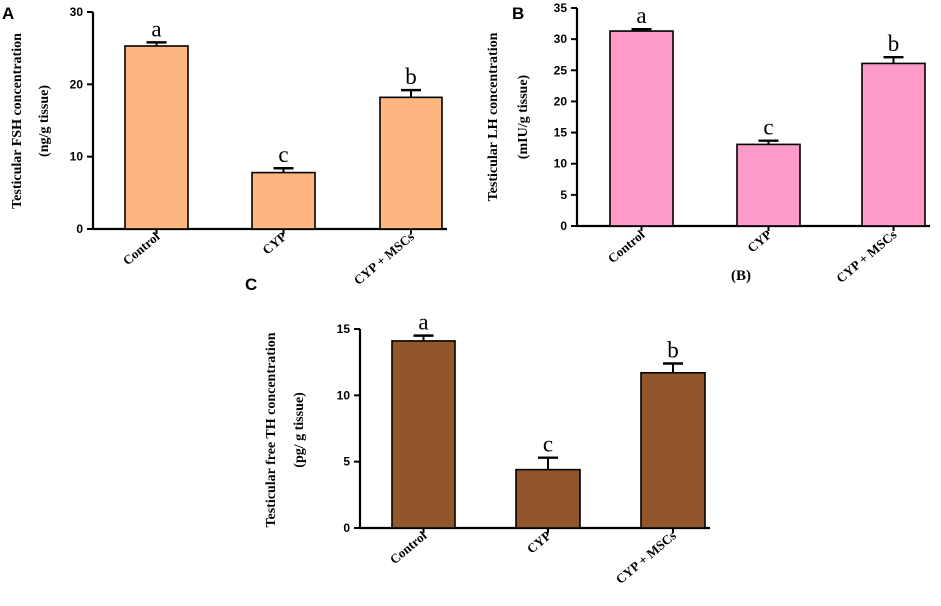 This screenshot has width=941, height=606. Describe the element at coordinates (493, 116) in the screenshot. I see `y-axis-title-b: Testicular LH concentration` at that location.